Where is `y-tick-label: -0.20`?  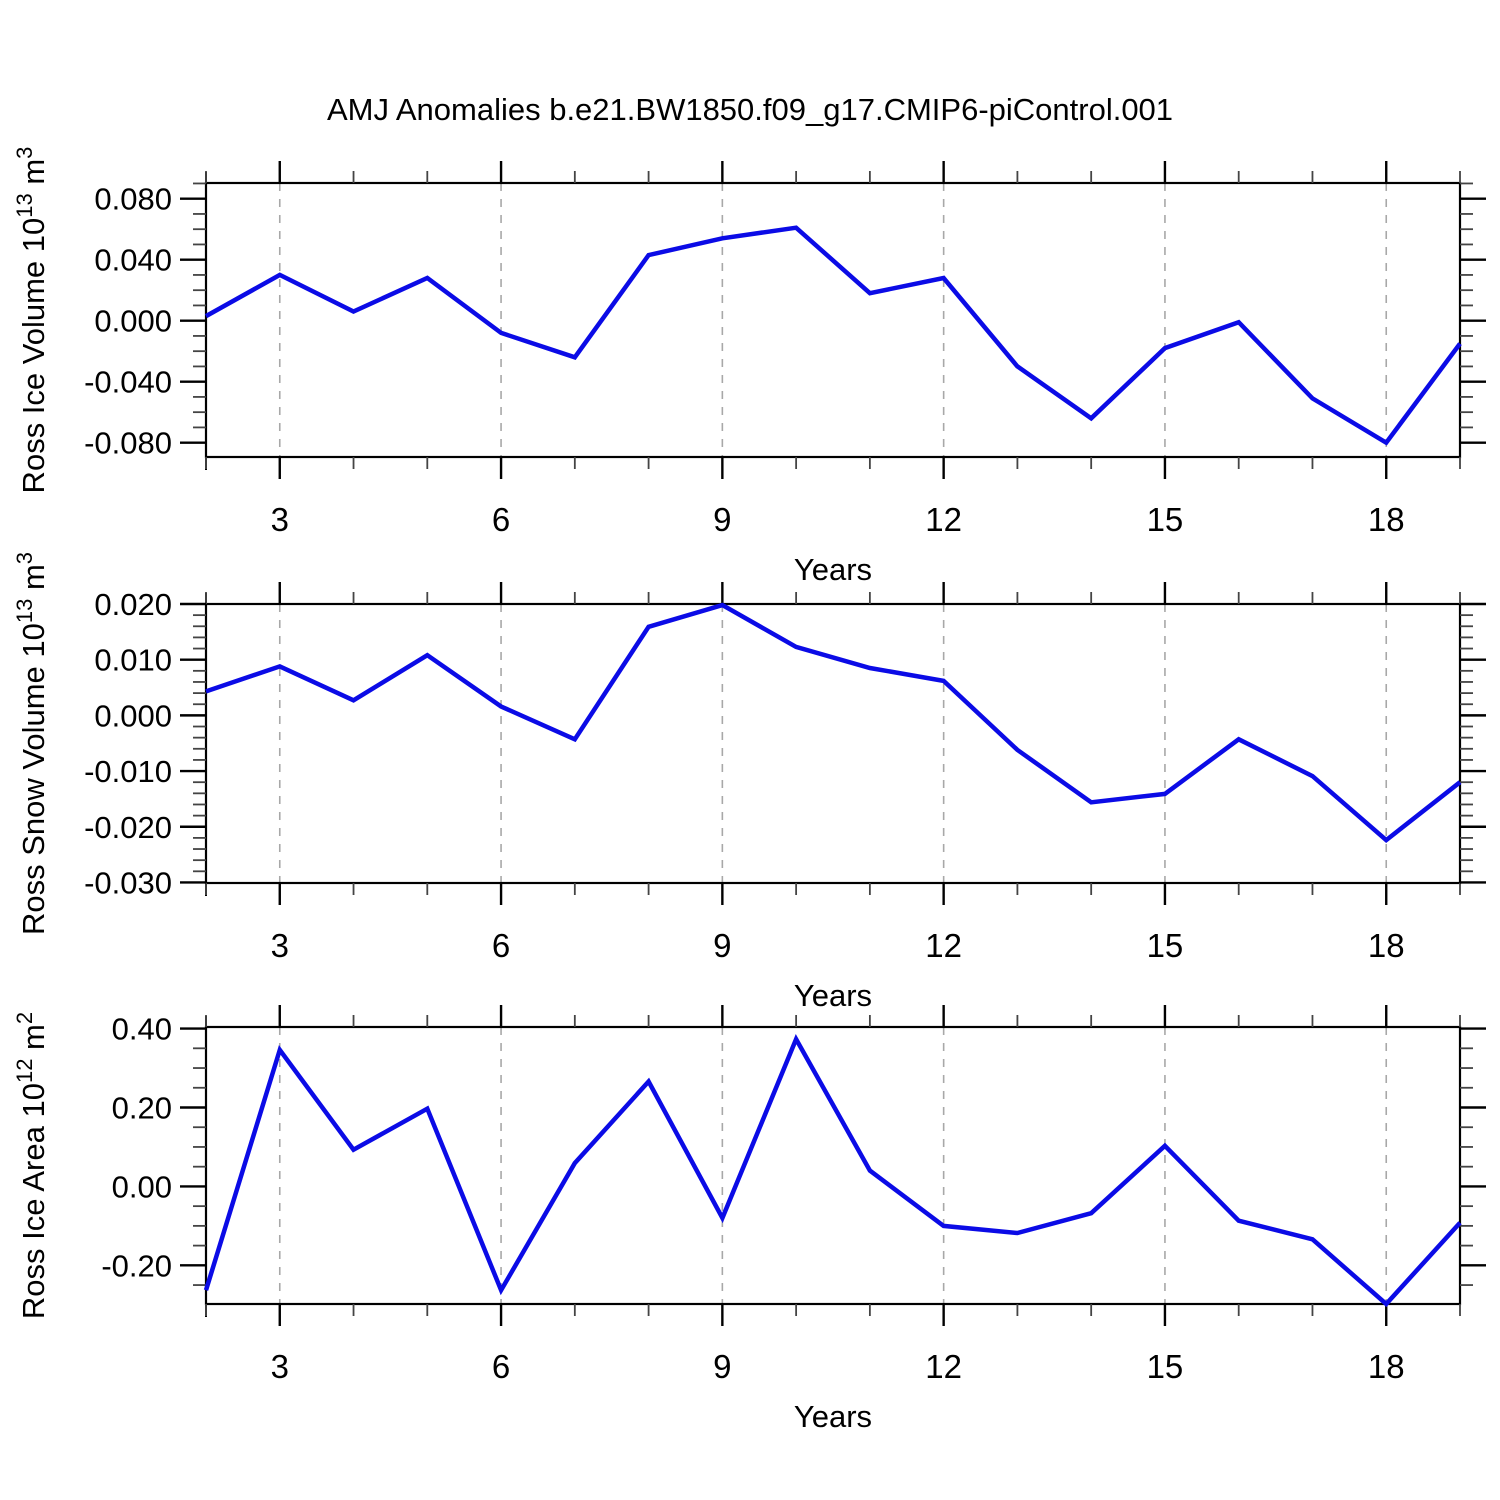 y-tick-label: -0.20 is located at coordinates (136, 1265).